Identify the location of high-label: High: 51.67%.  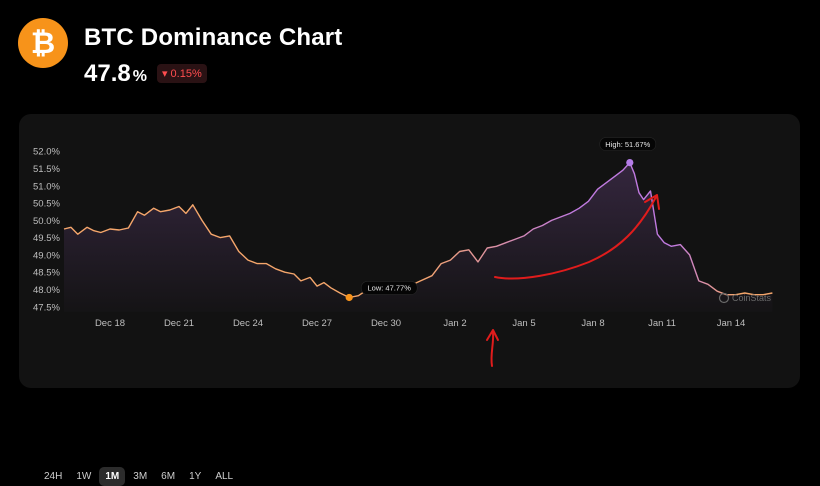
(627, 144).